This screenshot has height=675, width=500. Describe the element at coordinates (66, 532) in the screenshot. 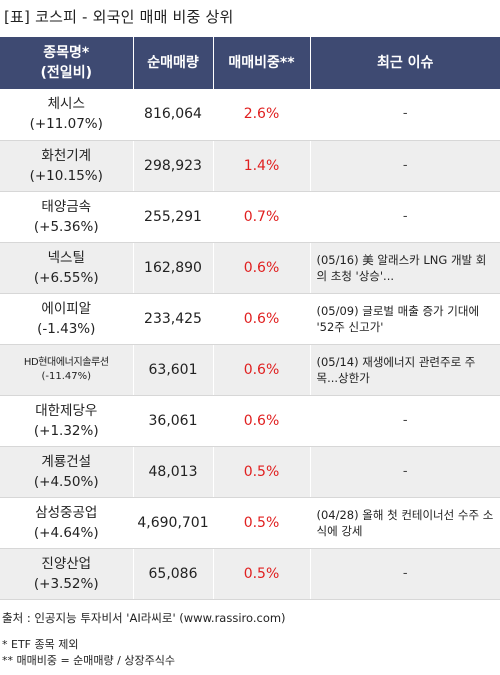

I see `stock-change: (+4.64%)` at that location.